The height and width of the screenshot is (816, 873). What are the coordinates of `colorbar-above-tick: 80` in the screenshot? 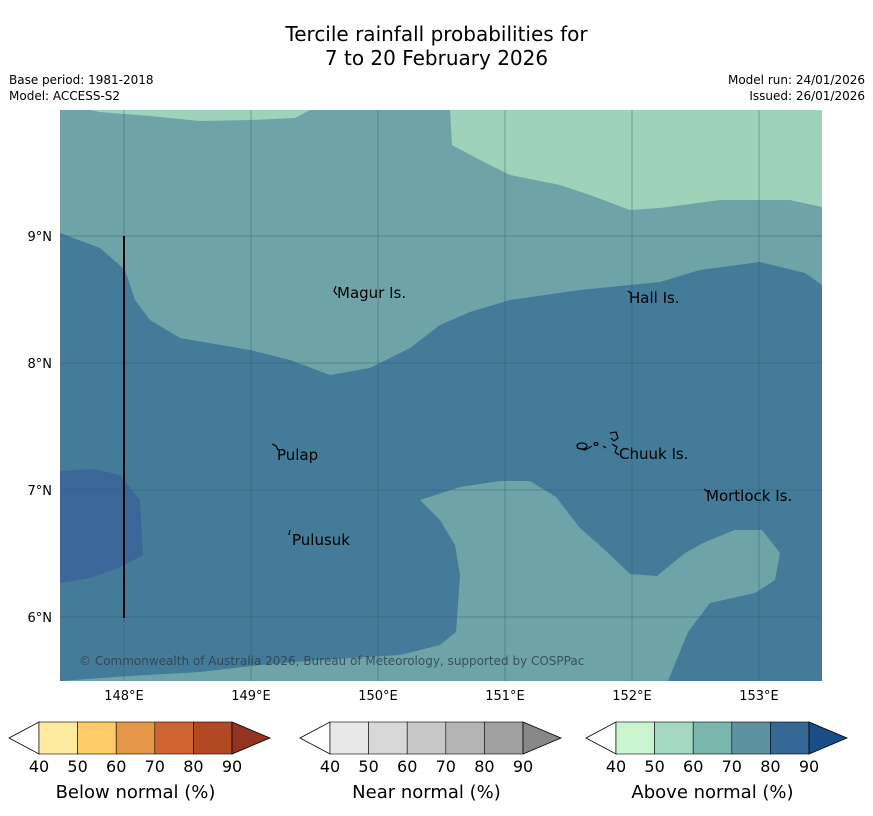 It's located at (770, 766).